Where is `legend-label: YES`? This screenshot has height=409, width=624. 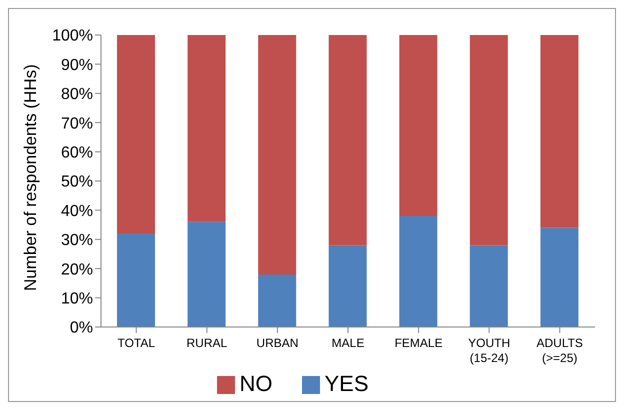 legend-label: YES is located at coordinates (346, 383).